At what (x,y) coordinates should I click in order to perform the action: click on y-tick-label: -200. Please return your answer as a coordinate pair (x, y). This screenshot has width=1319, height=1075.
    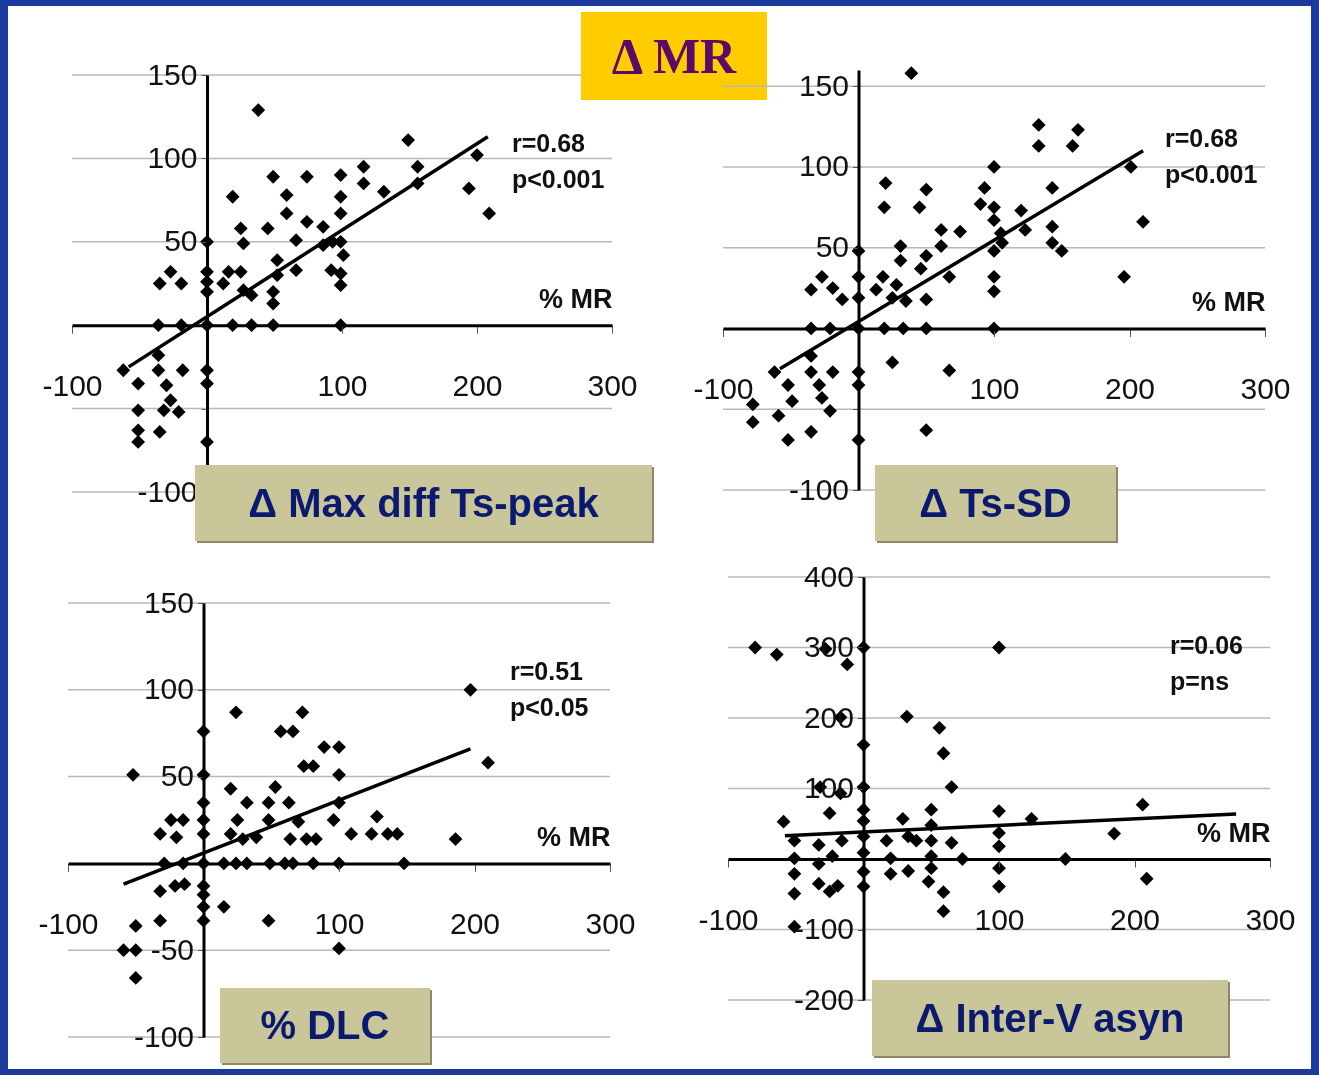
    Looking at the image, I should click on (823, 999).